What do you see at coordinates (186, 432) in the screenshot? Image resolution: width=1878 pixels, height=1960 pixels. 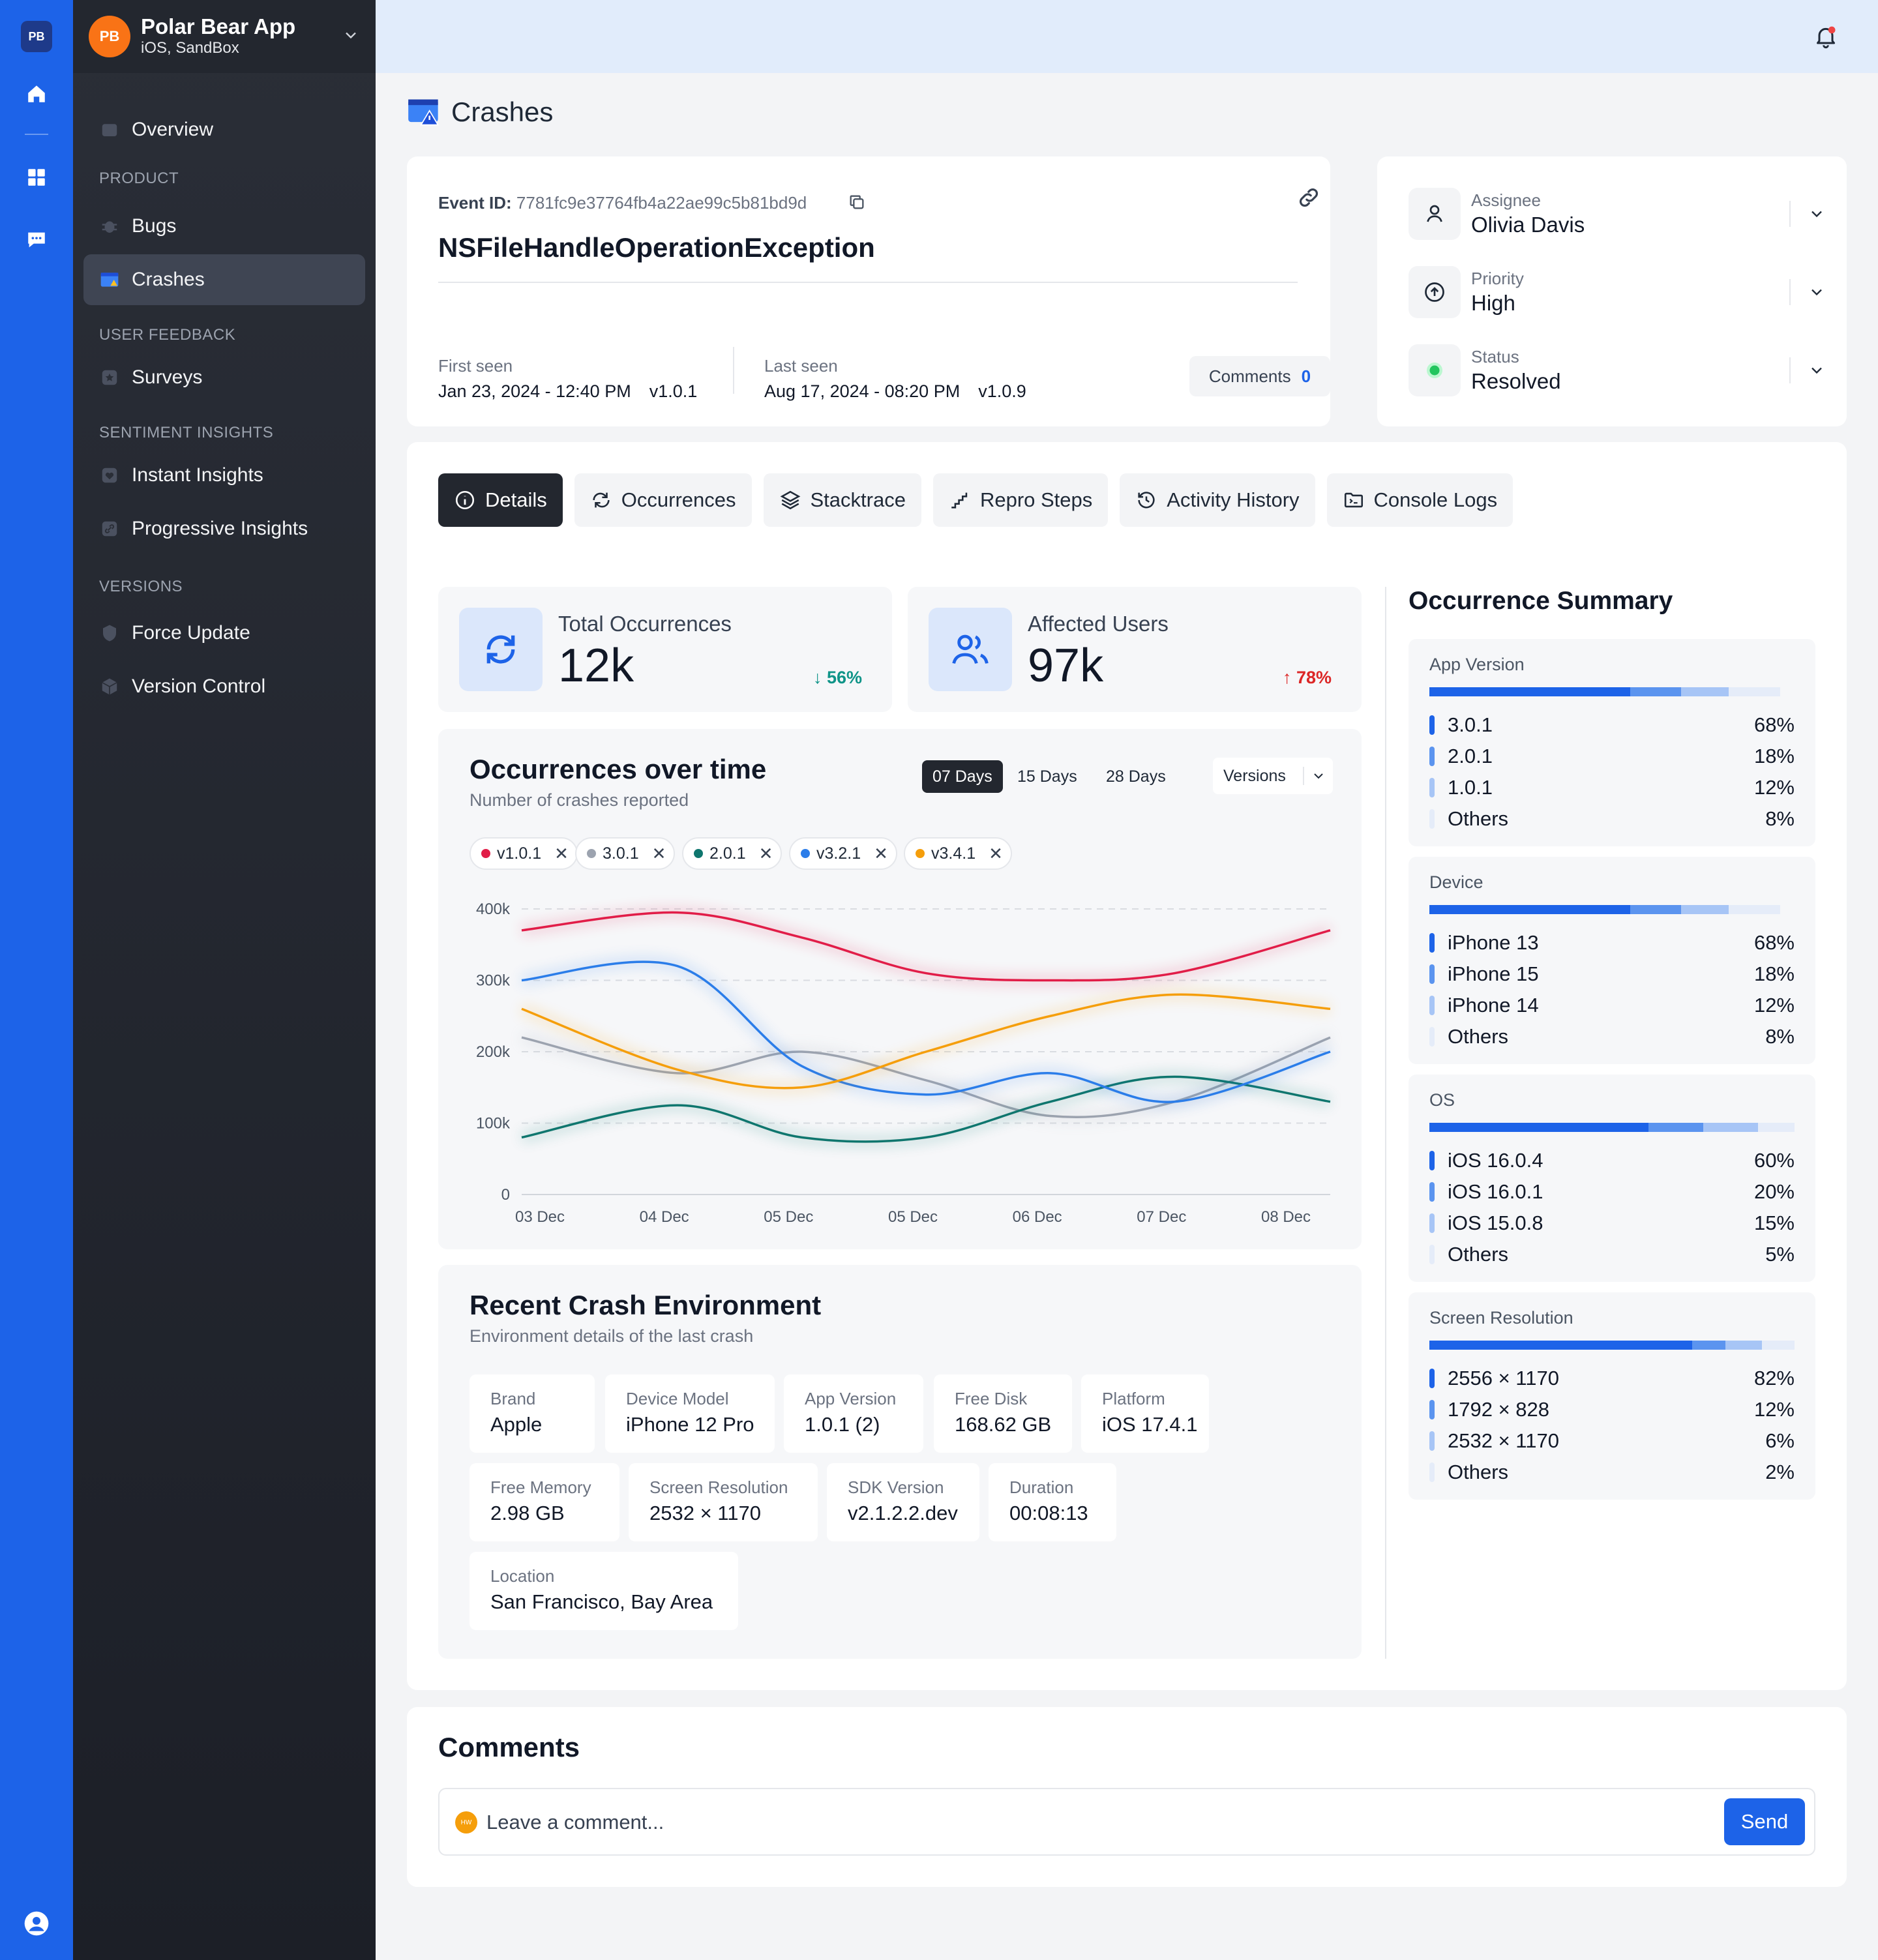 I see `nav-section-sentiment: SENTIMENT INSIGHTS` at bounding box center [186, 432].